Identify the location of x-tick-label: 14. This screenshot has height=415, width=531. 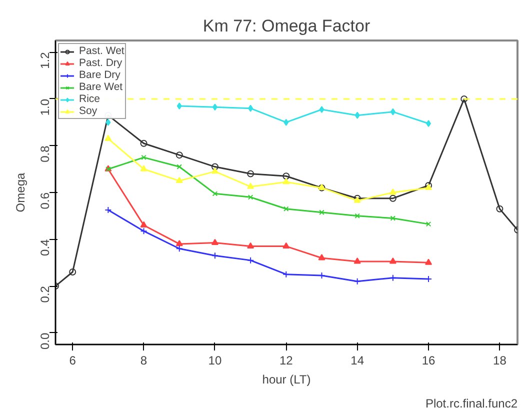
(357, 361).